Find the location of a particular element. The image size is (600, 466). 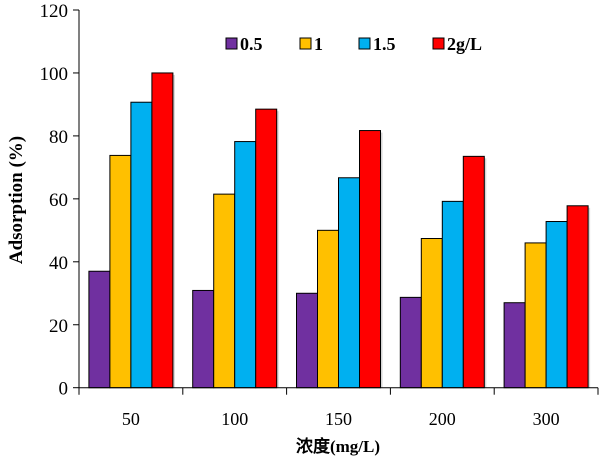

legend-label: 0.5 is located at coordinates (251, 44).